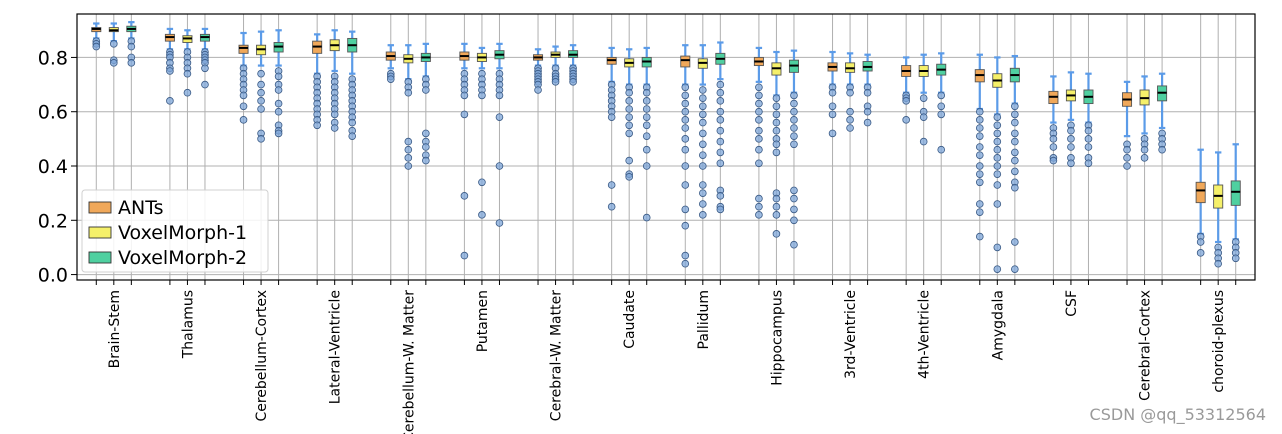 The image size is (1282, 434). What do you see at coordinates (96, 36) in the screenshot?
I see `box-ANTs-Brain-Stem` at bounding box center [96, 36].